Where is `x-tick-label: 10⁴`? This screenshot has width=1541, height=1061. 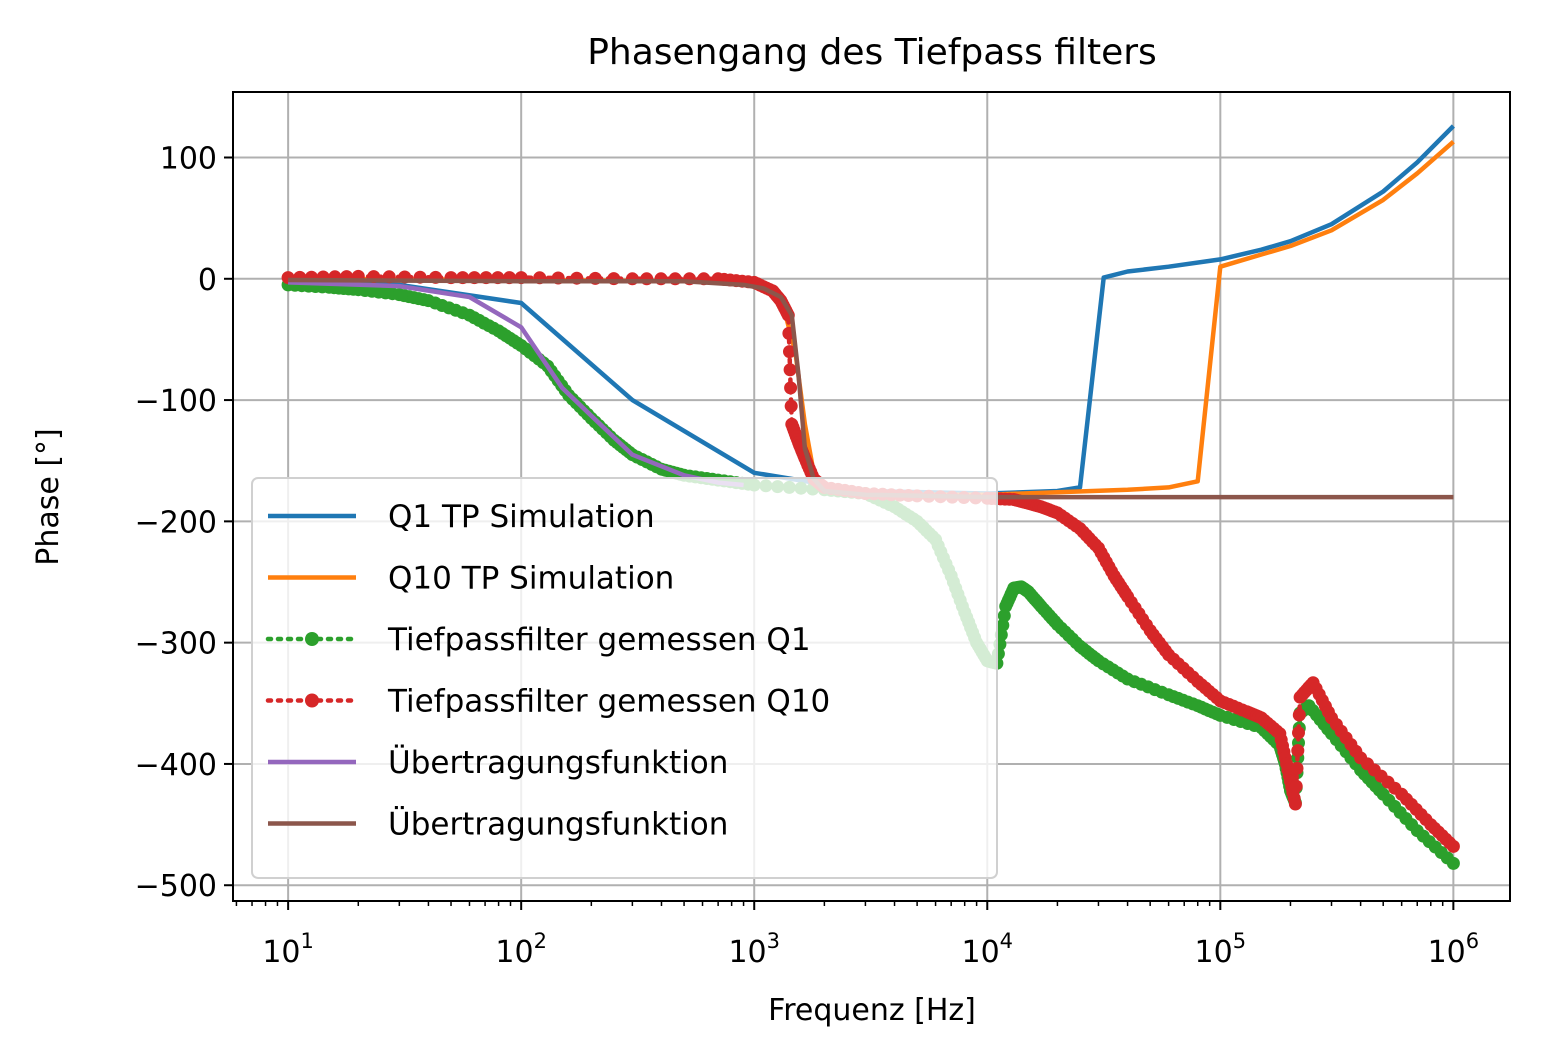 x-tick-label: 10⁴ is located at coordinates (987, 949).